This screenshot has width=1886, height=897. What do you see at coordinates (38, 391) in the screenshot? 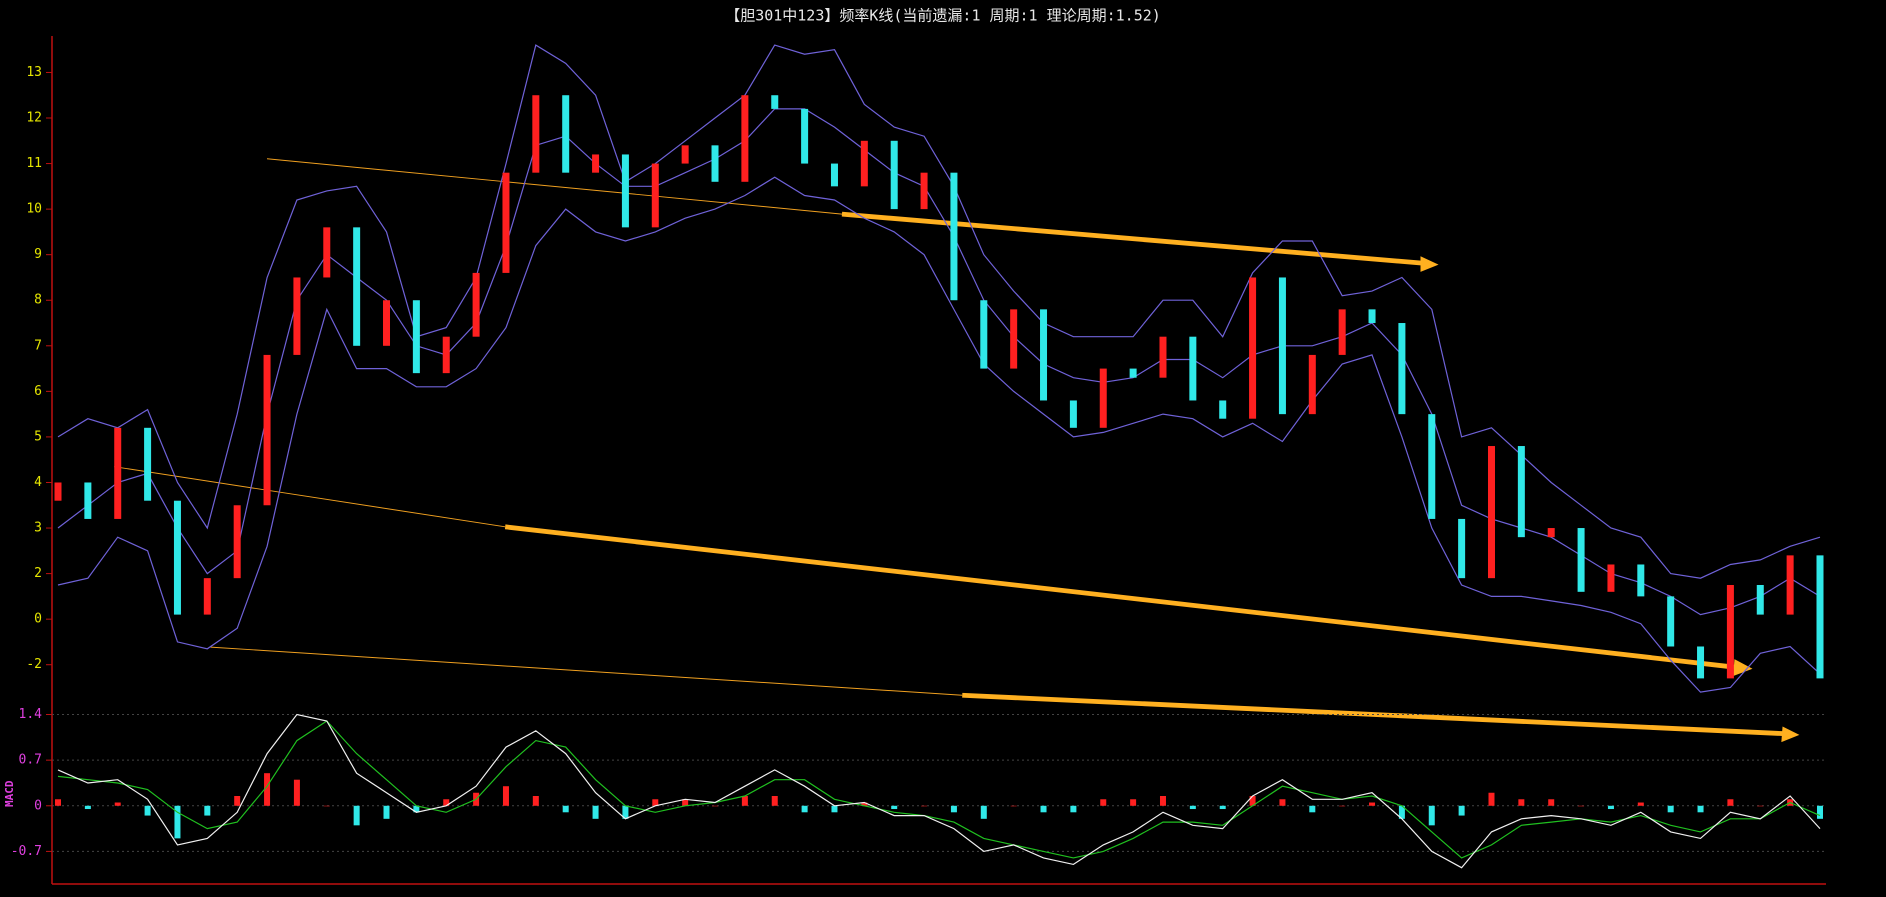
I see `y-tick-label: 6` at bounding box center [38, 391].